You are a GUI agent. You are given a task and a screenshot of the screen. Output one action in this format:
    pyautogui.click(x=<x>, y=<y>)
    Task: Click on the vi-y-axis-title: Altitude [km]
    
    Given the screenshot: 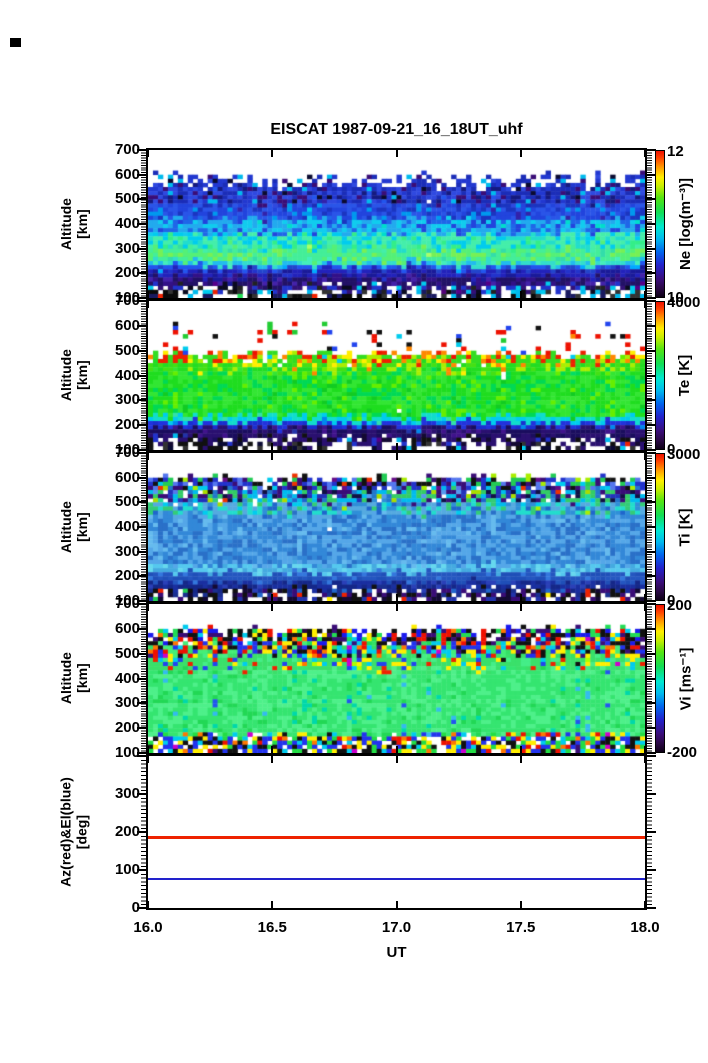 What is the action you would take?
    pyautogui.click(x=74, y=678)
    